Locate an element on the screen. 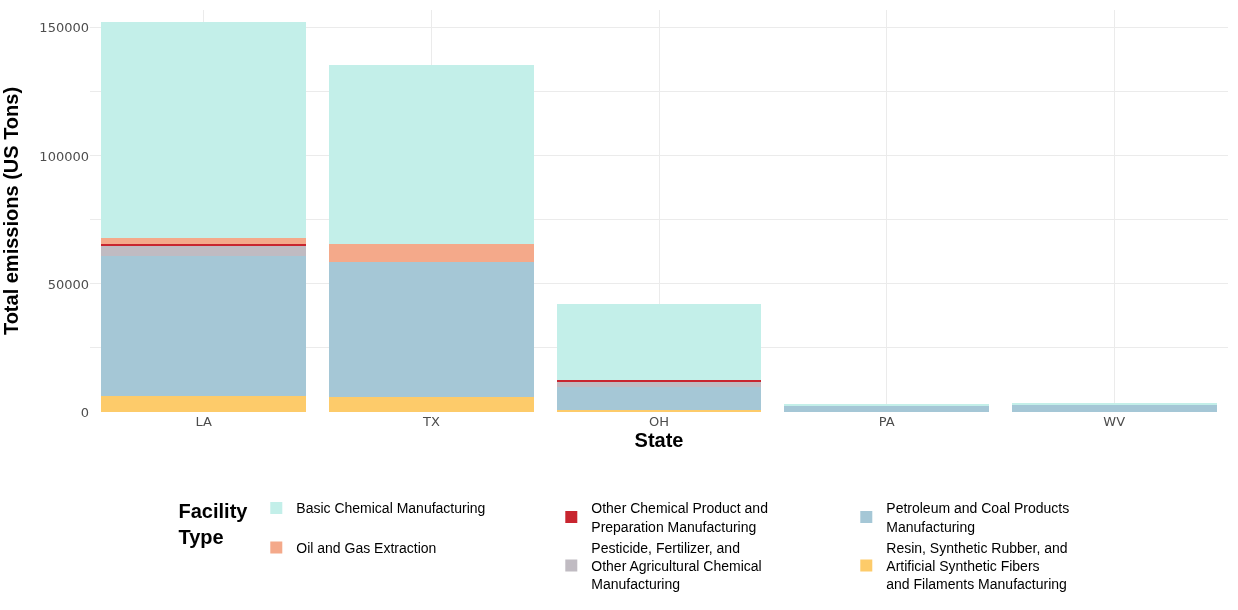 This screenshot has width=1238, height=610. x-tick-label: PA is located at coordinates (886, 421).